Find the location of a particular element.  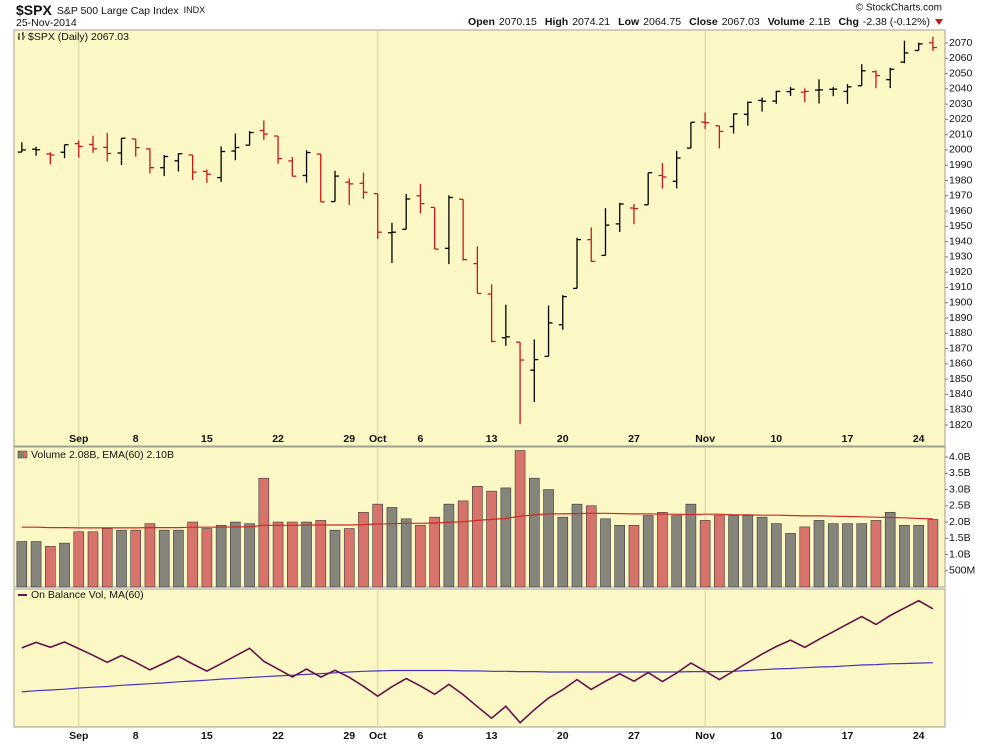

y-tick-label: 1.0B is located at coordinates (960, 554).